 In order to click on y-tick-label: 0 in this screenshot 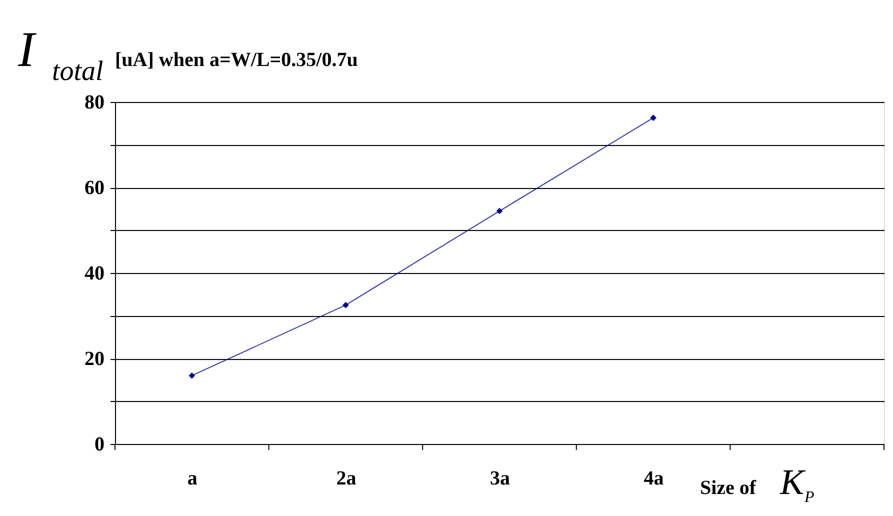, I will do `click(99, 445)`.